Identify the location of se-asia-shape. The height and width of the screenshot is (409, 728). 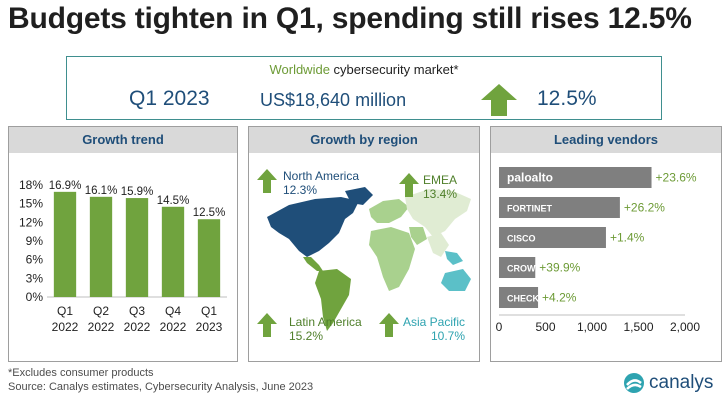
(454, 258).